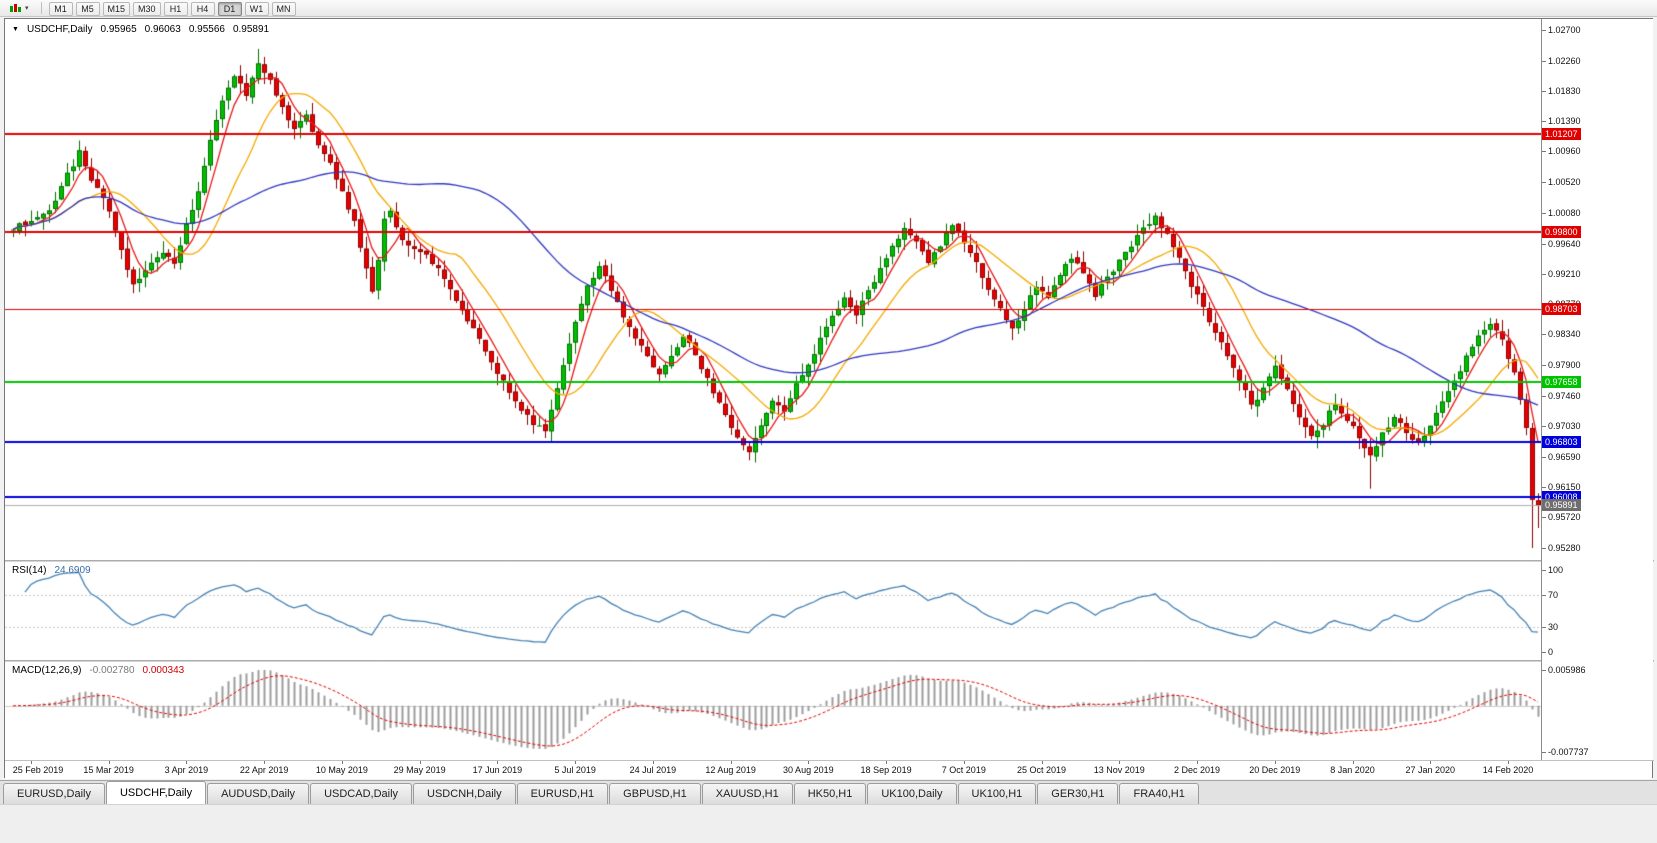  What do you see at coordinates (1553, 627) in the screenshot?
I see `rsi-tick: 30` at bounding box center [1553, 627].